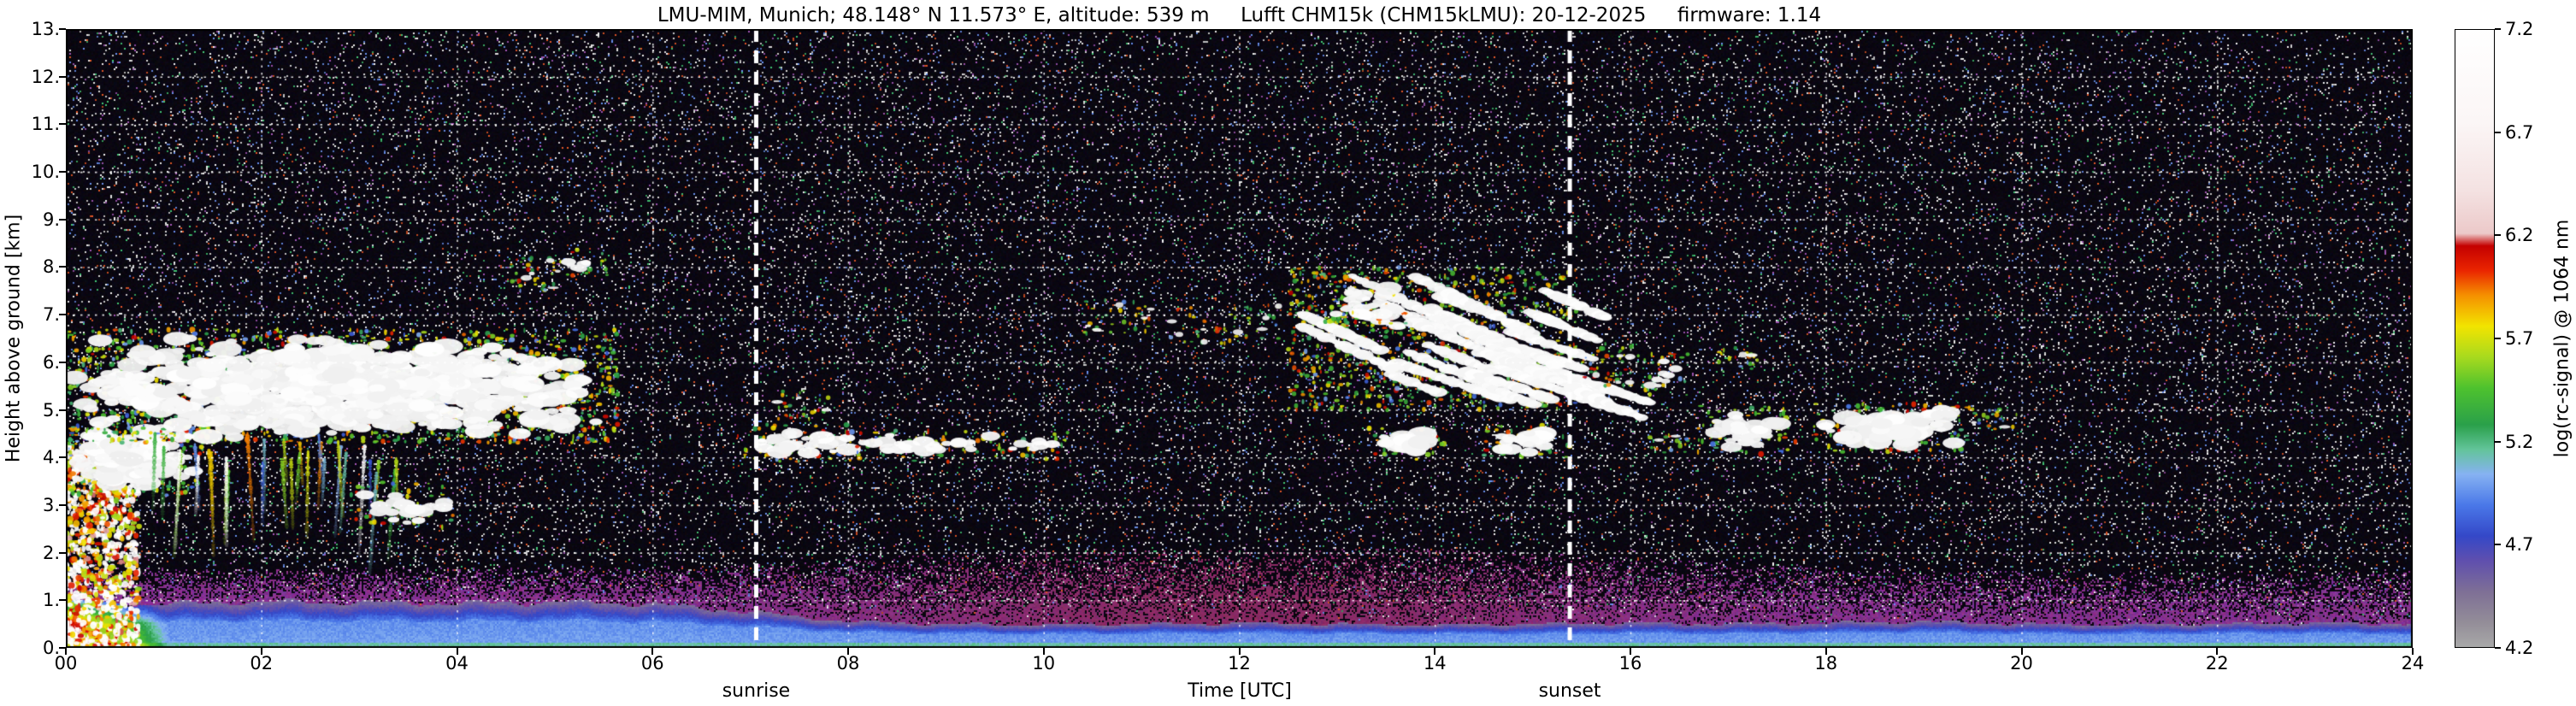 The image size is (2576, 706). I want to click on y-tick-label: 2., so click(51, 552).